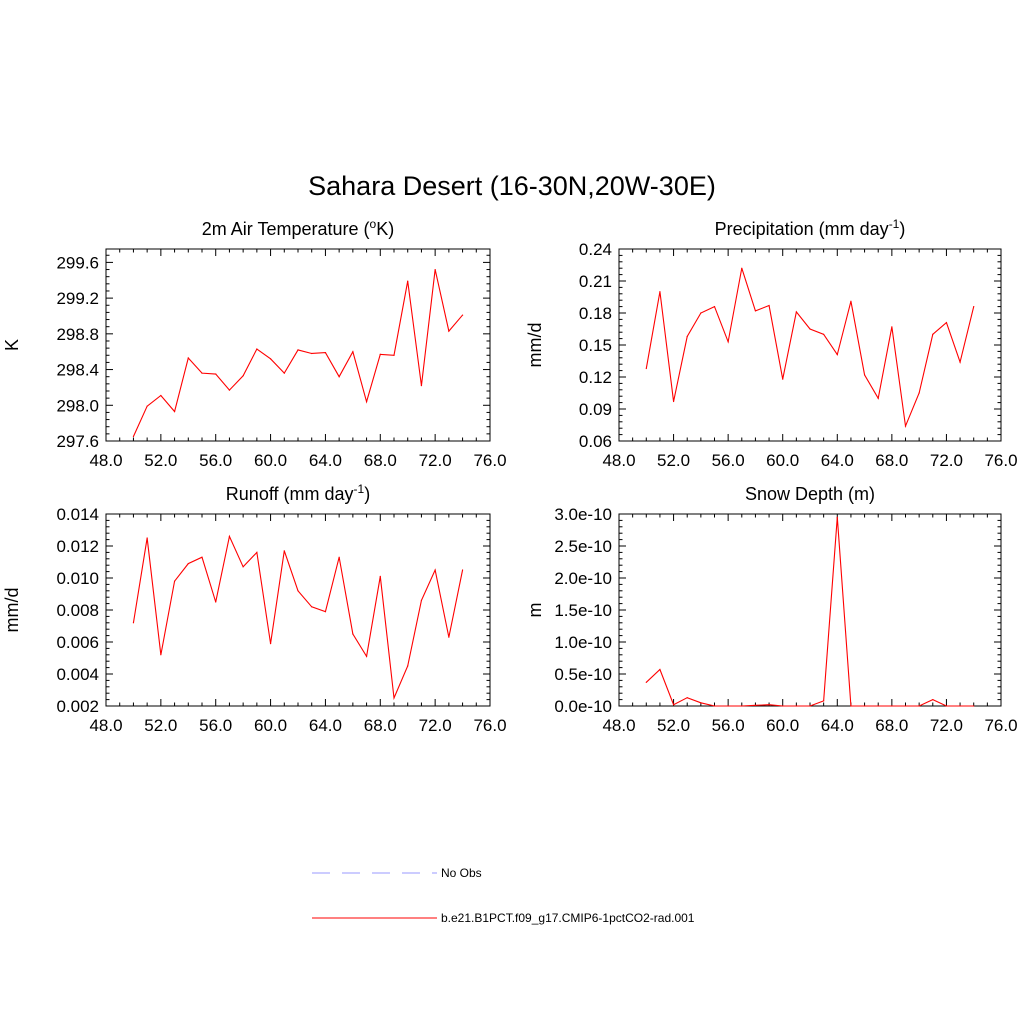 The height and width of the screenshot is (1024, 1024). Describe the element at coordinates (810, 348) in the screenshot. I see `series-line-precipitation` at that location.